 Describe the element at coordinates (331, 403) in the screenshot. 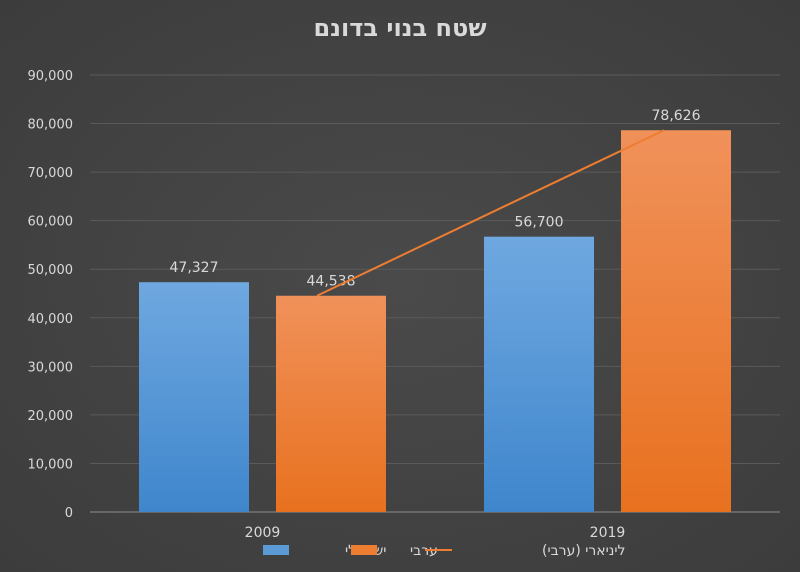

I see `bar-arab-2009` at that location.